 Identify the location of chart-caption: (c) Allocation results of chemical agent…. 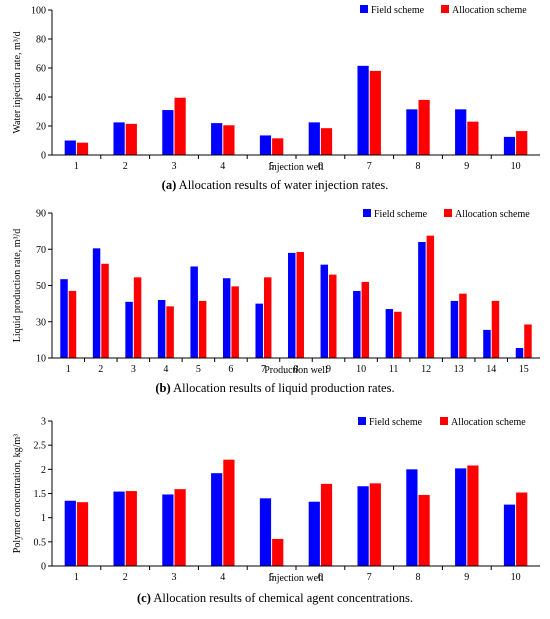
(275, 598).